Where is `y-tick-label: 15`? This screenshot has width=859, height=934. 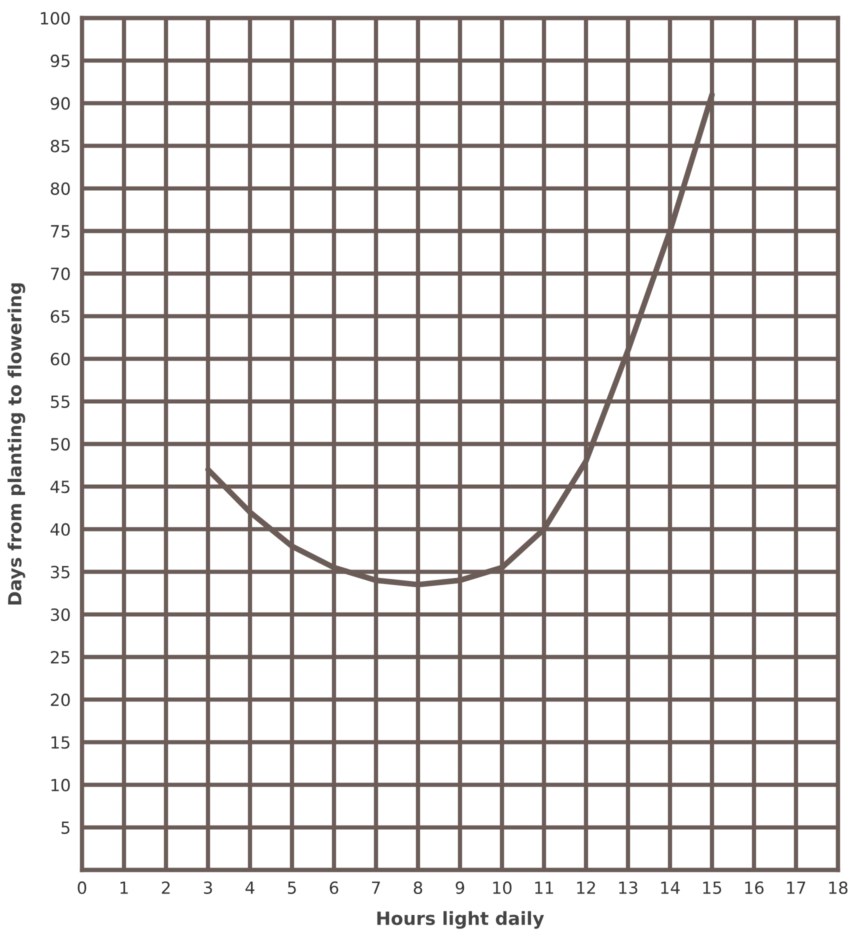 y-tick-label: 15 is located at coordinates (61, 742).